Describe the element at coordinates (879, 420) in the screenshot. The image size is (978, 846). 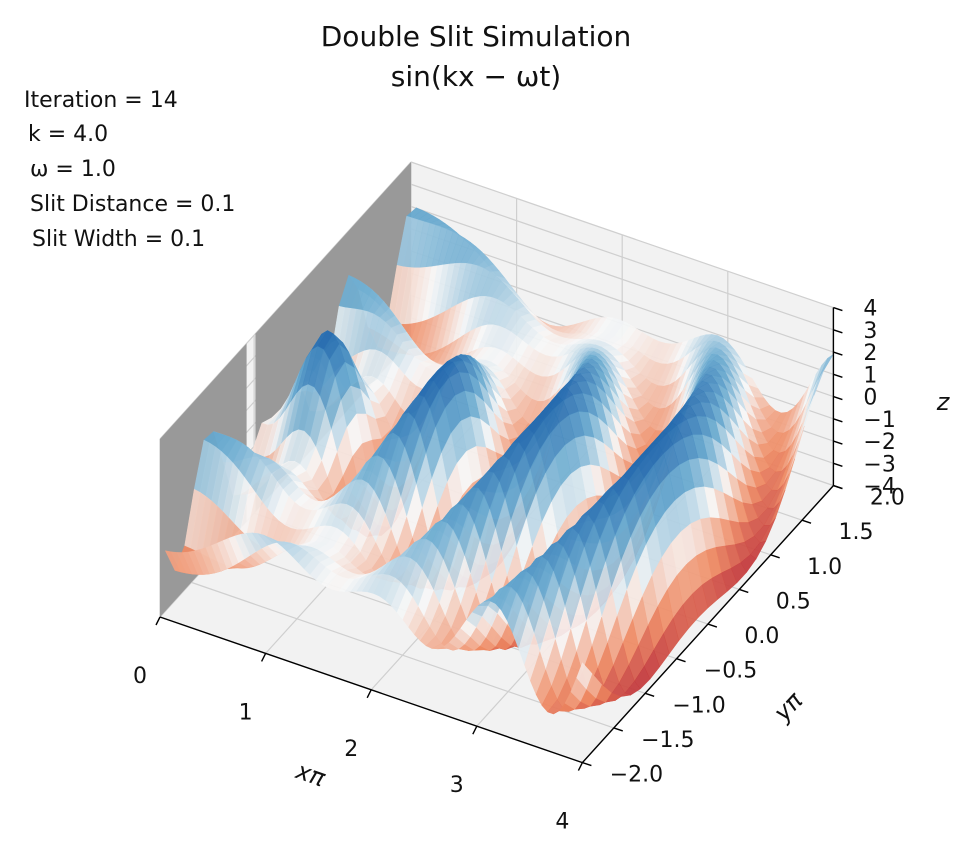
I see `z-tick-label: −1` at that location.